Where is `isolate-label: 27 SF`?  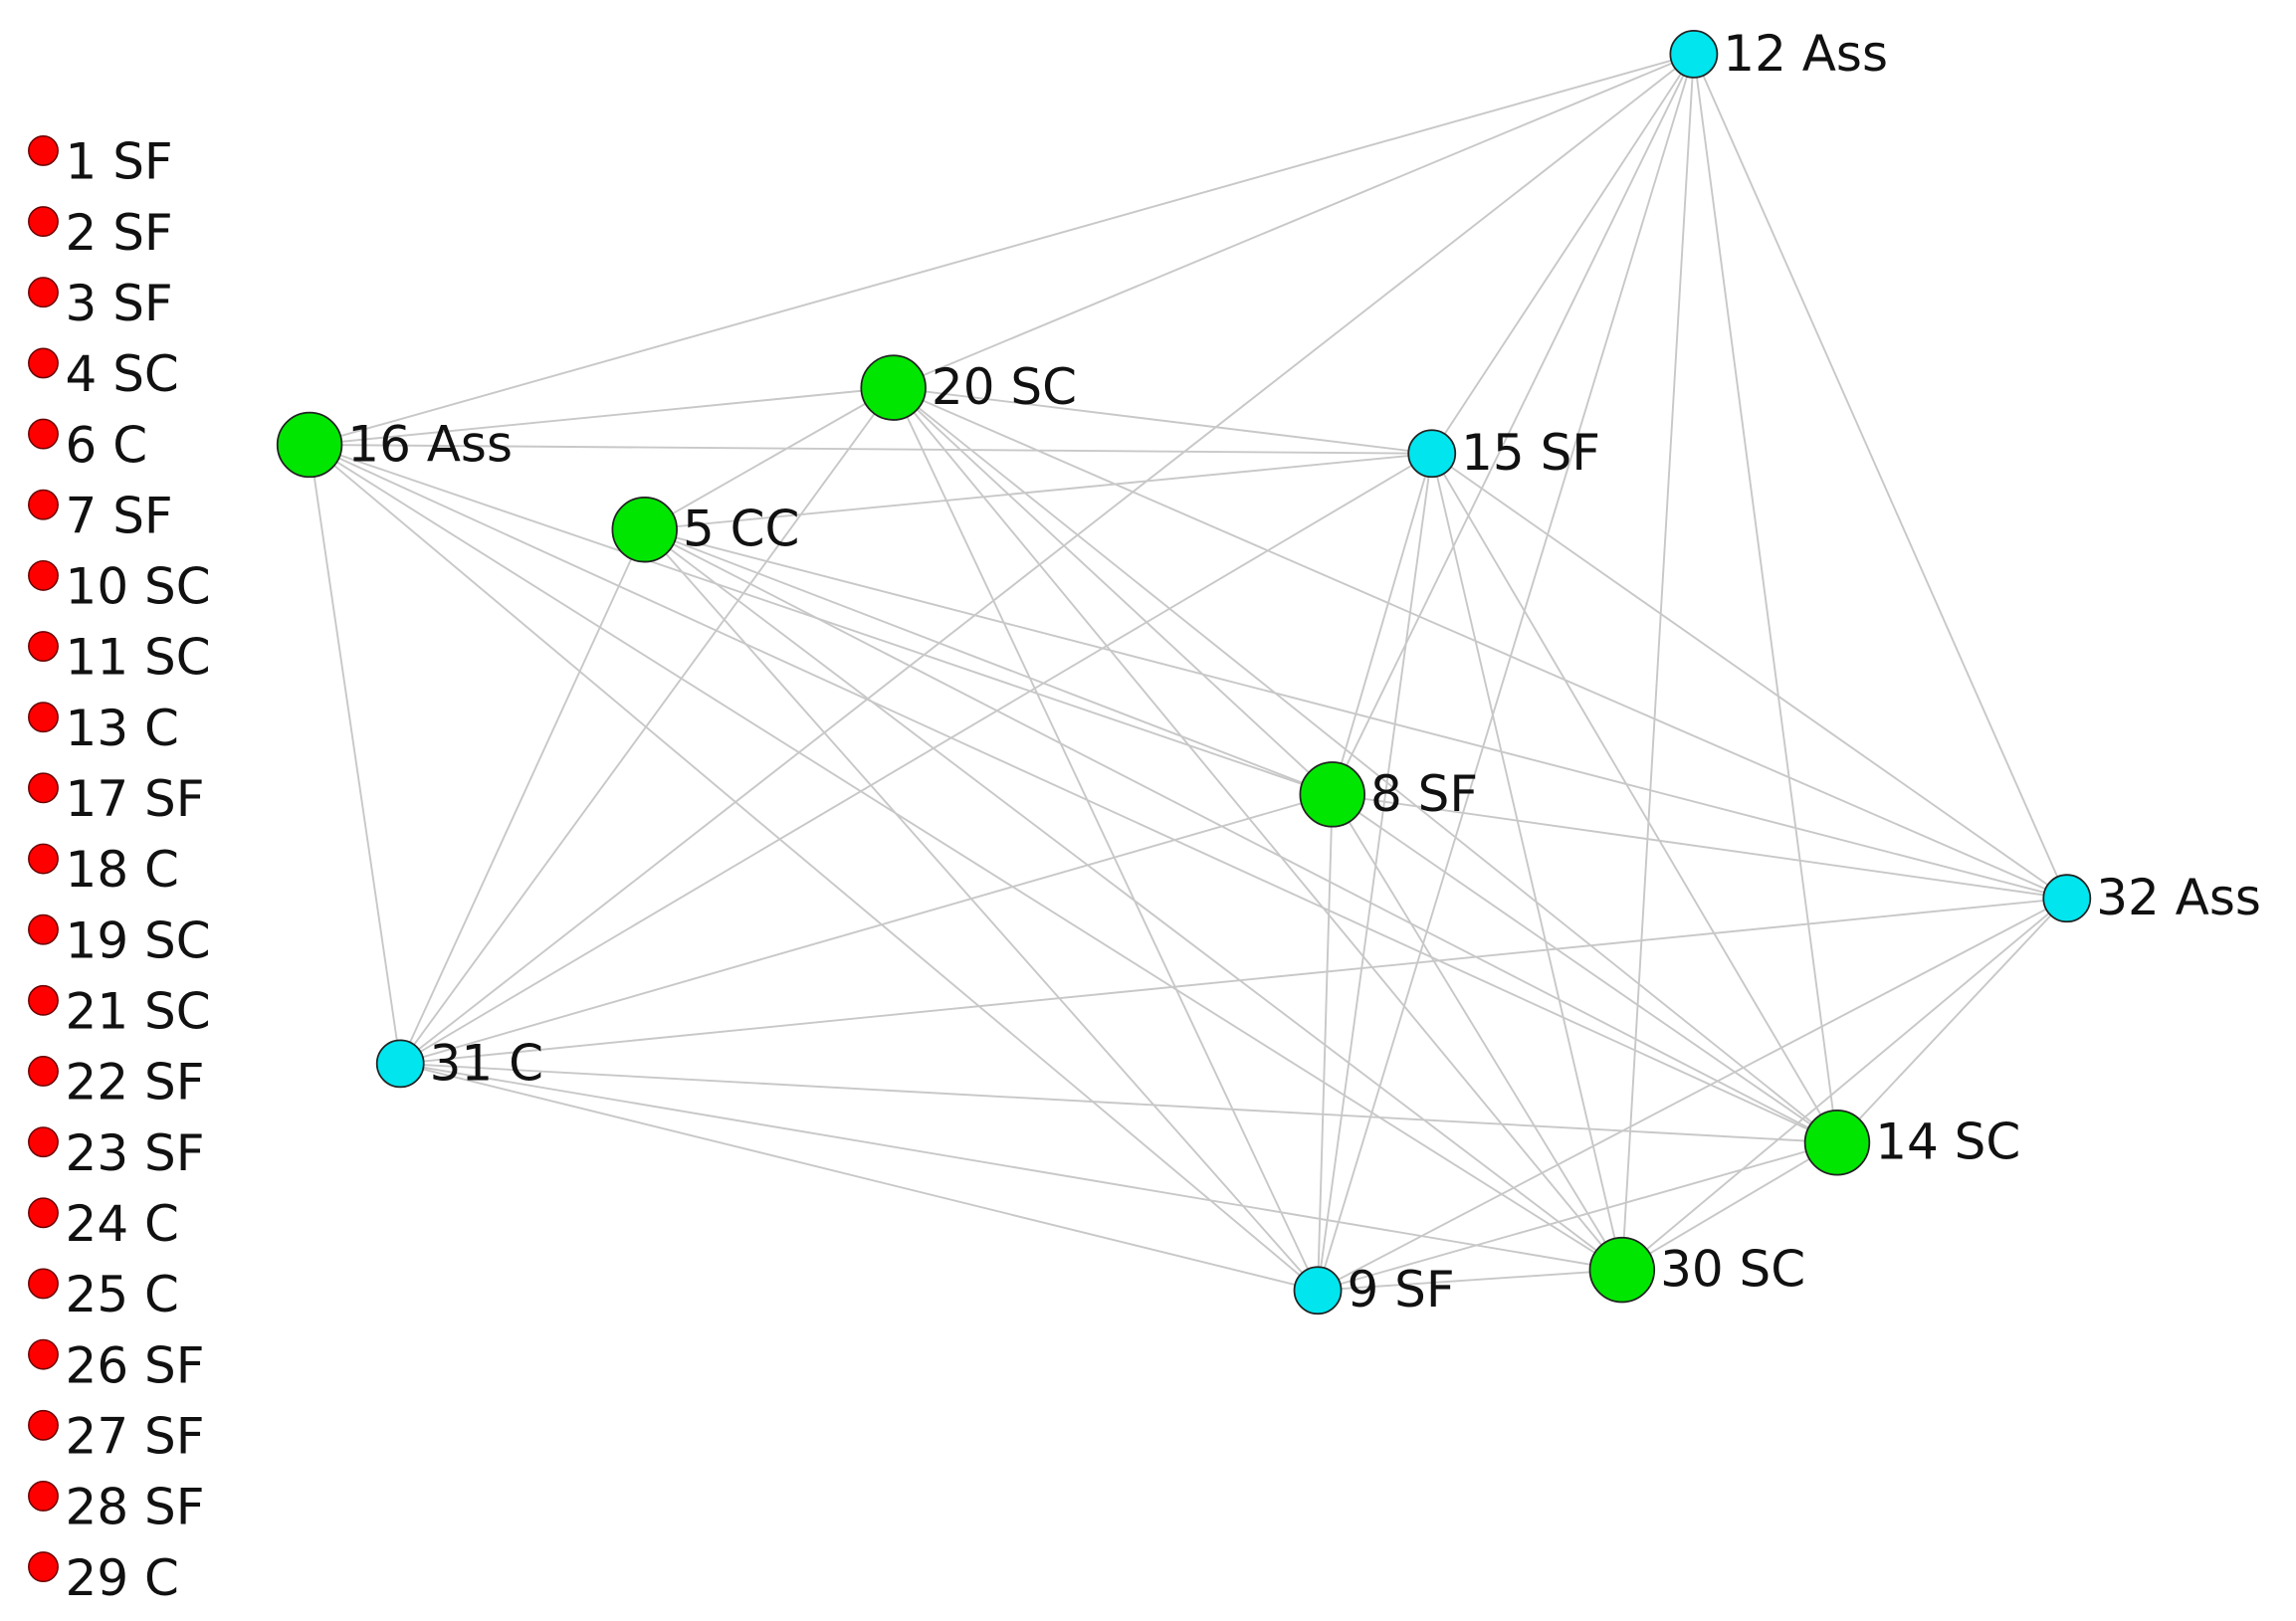
isolate-label: 27 SF is located at coordinates (135, 1436).